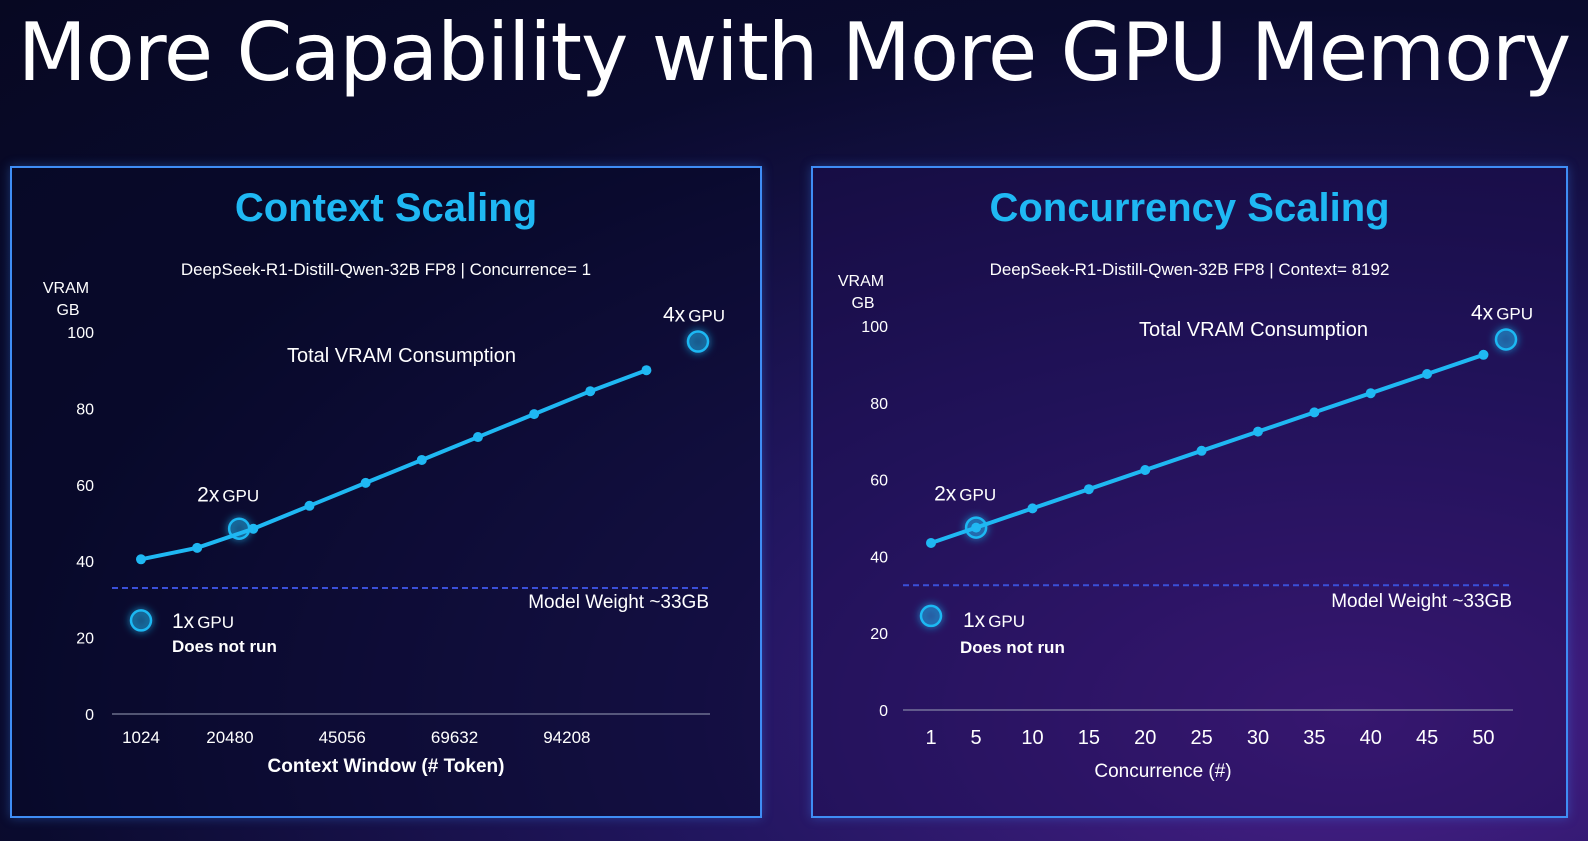 This screenshot has width=1588, height=841. I want to click on x-tick-label: 5, so click(976, 738).